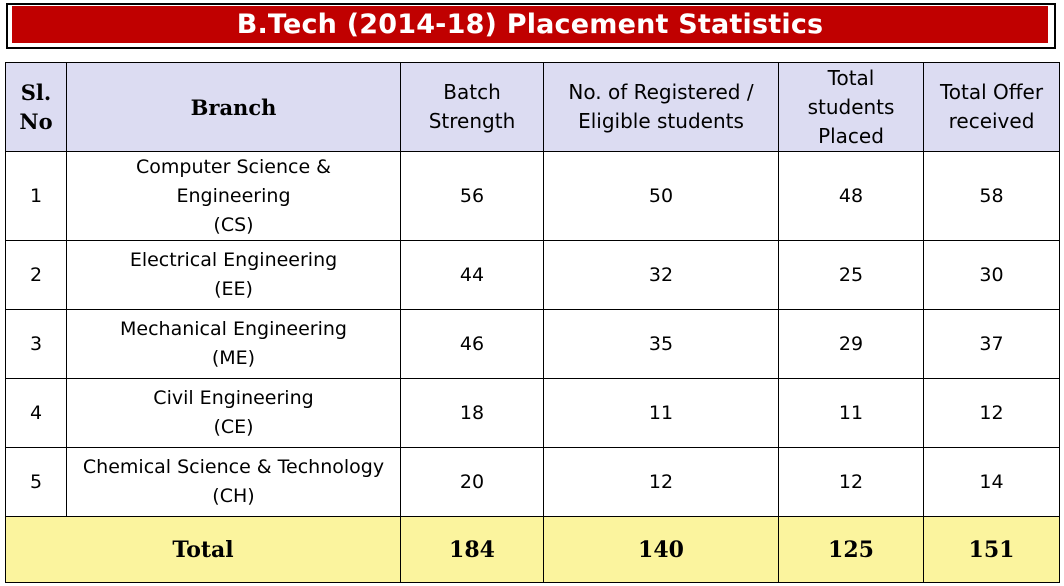 The image size is (1064, 586). I want to click on title-frame, so click(531, 26).